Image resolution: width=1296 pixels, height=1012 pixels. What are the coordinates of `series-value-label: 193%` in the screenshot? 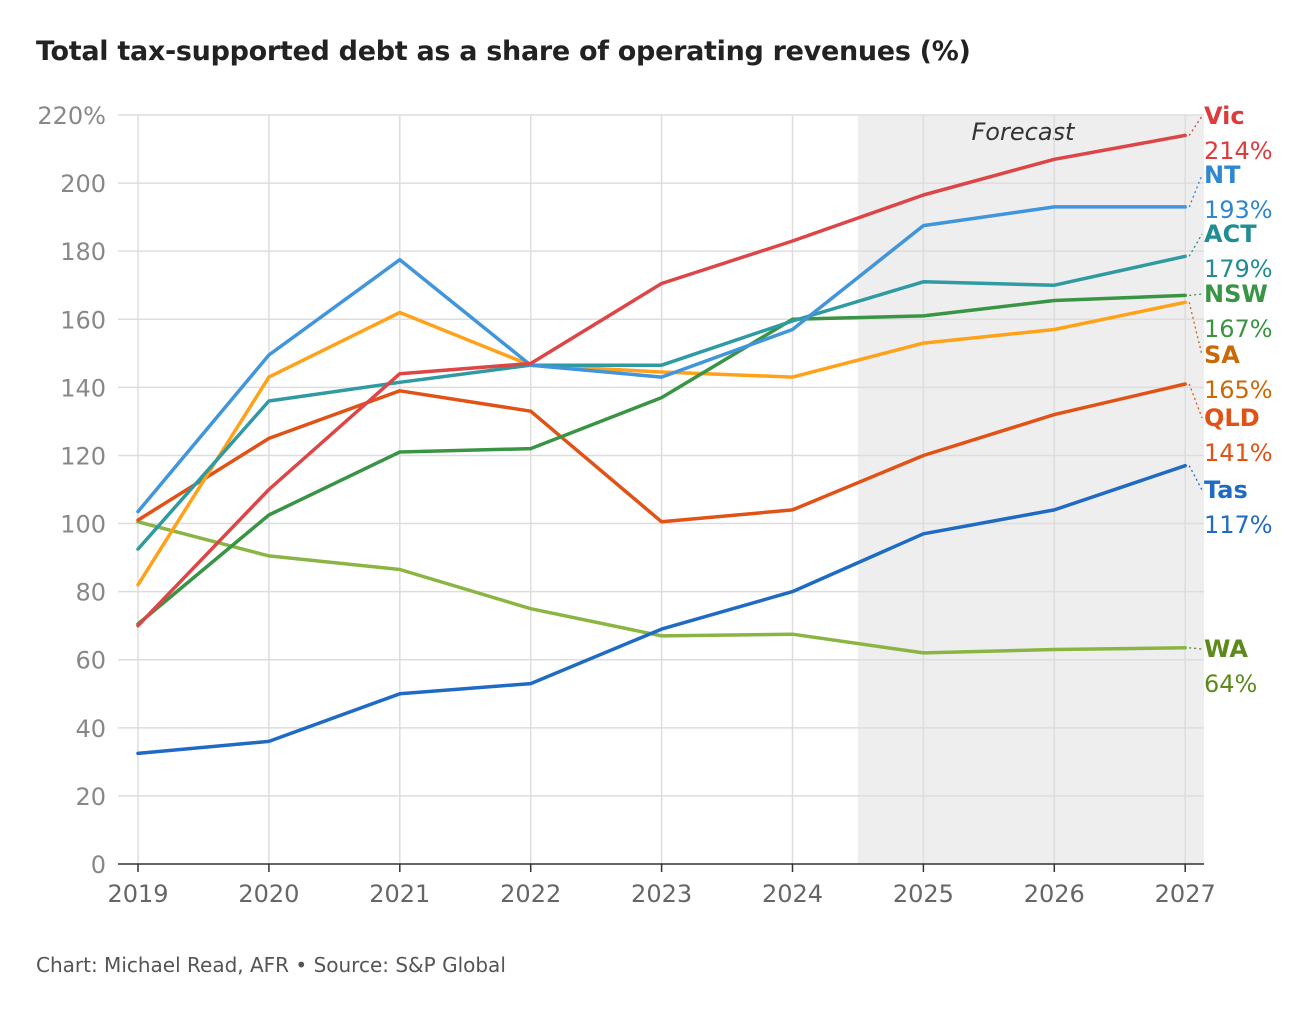 It's located at (1238, 210).